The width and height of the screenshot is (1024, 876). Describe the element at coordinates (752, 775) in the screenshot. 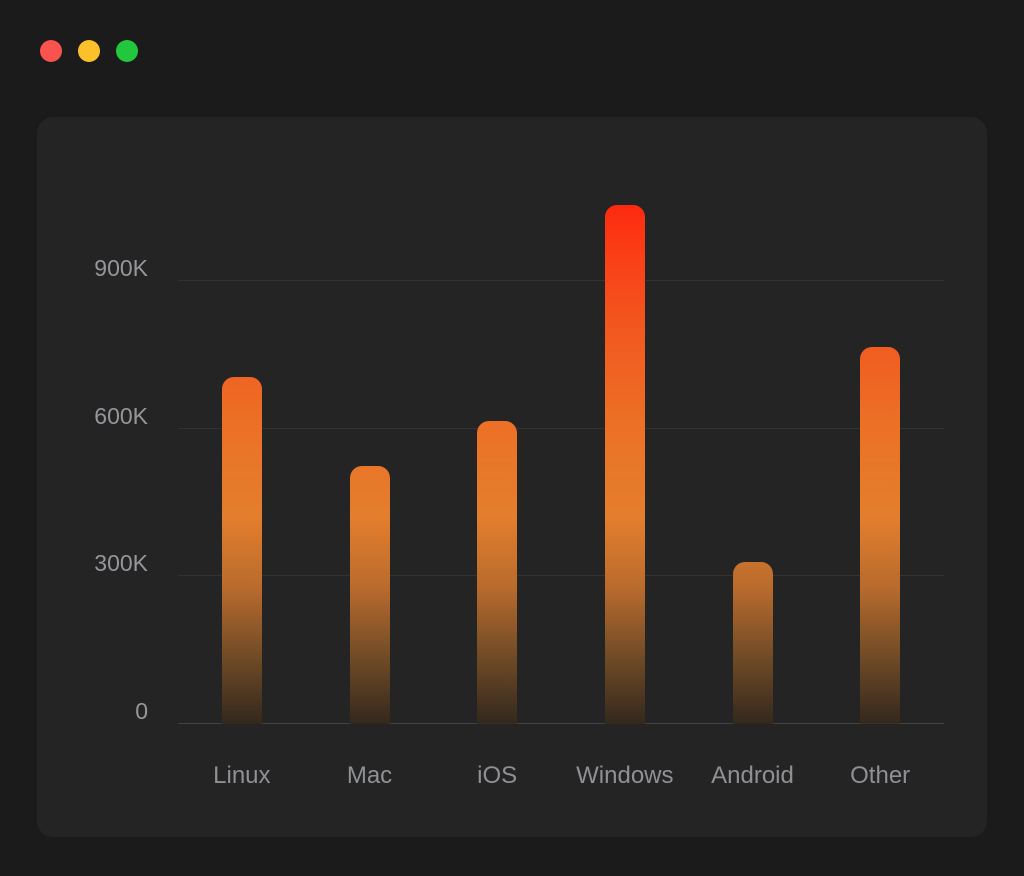

I see `x-axis-label: Android` at that location.